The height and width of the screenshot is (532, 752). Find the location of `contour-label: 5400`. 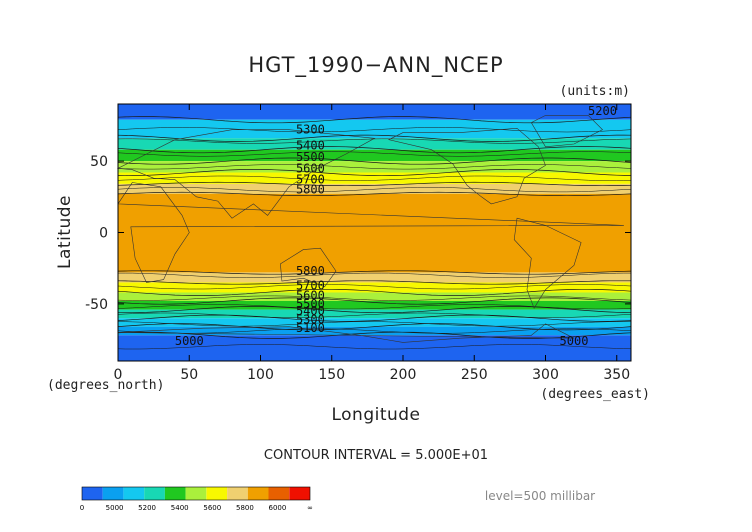

contour-label: 5400 is located at coordinates (310, 145).